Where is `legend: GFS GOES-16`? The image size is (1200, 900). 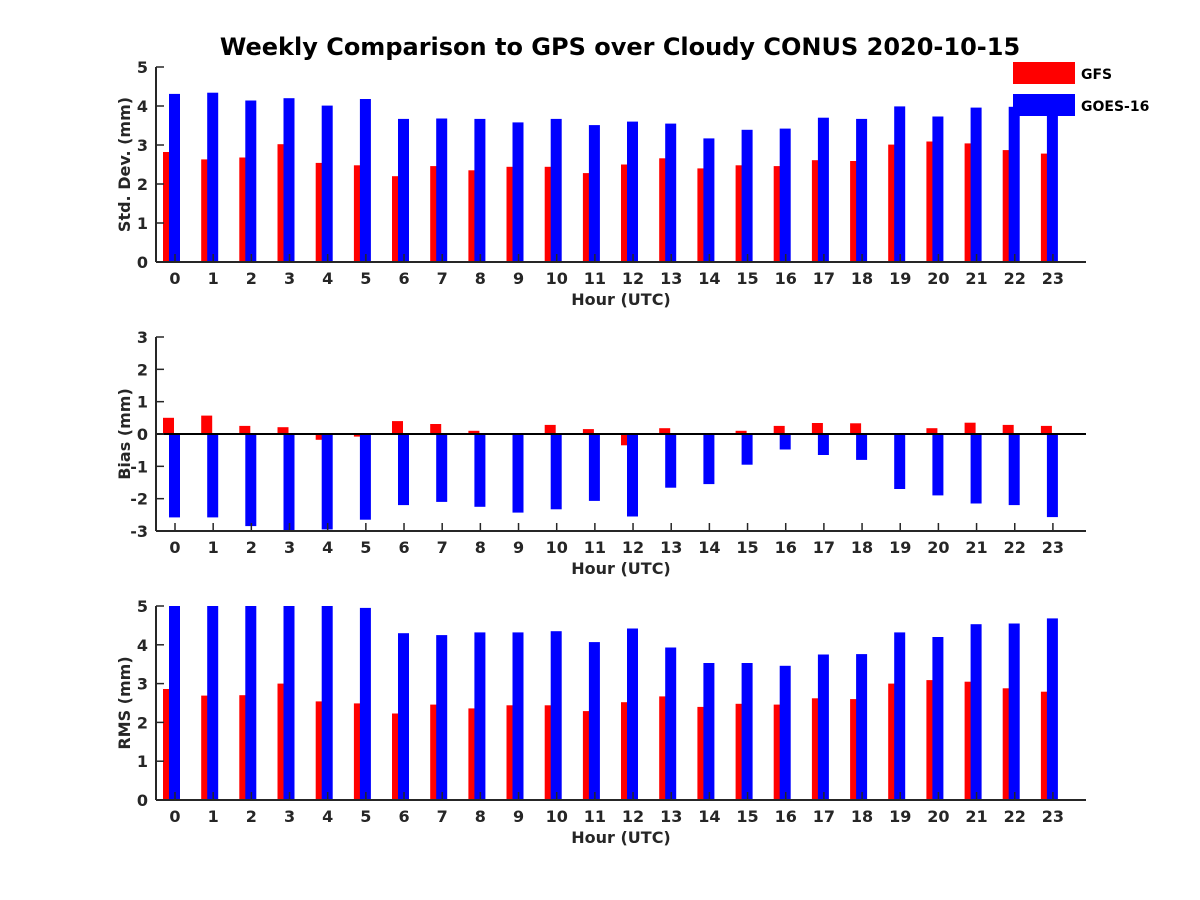
legend: GFS GOES-16 is located at coordinates (1081, 89).